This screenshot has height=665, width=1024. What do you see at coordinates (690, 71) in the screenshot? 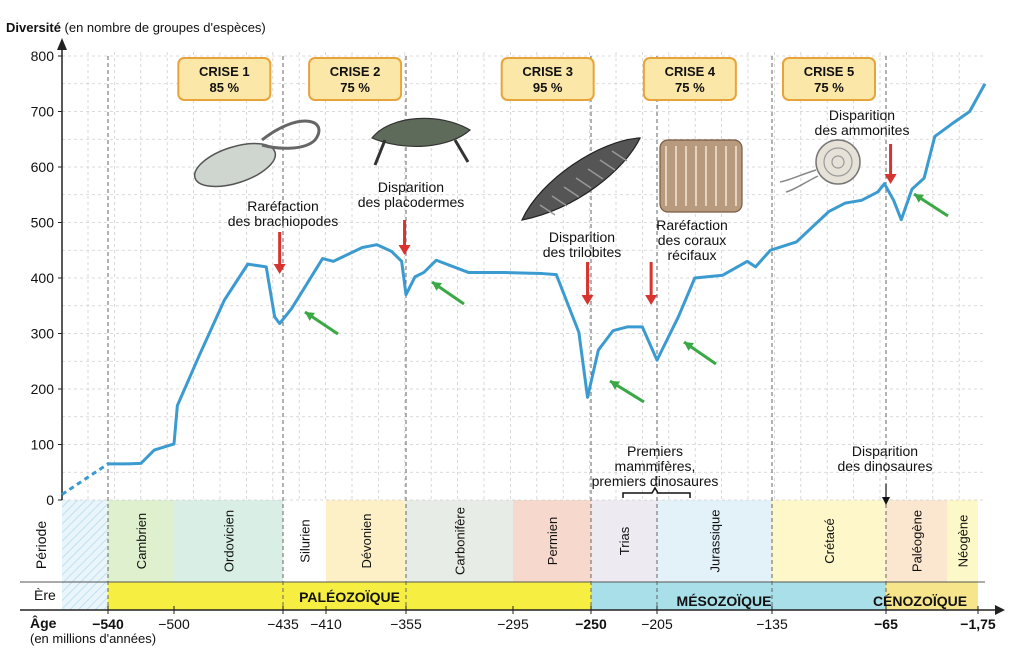
I see `crisis-label: CRISE 4` at bounding box center [690, 71].